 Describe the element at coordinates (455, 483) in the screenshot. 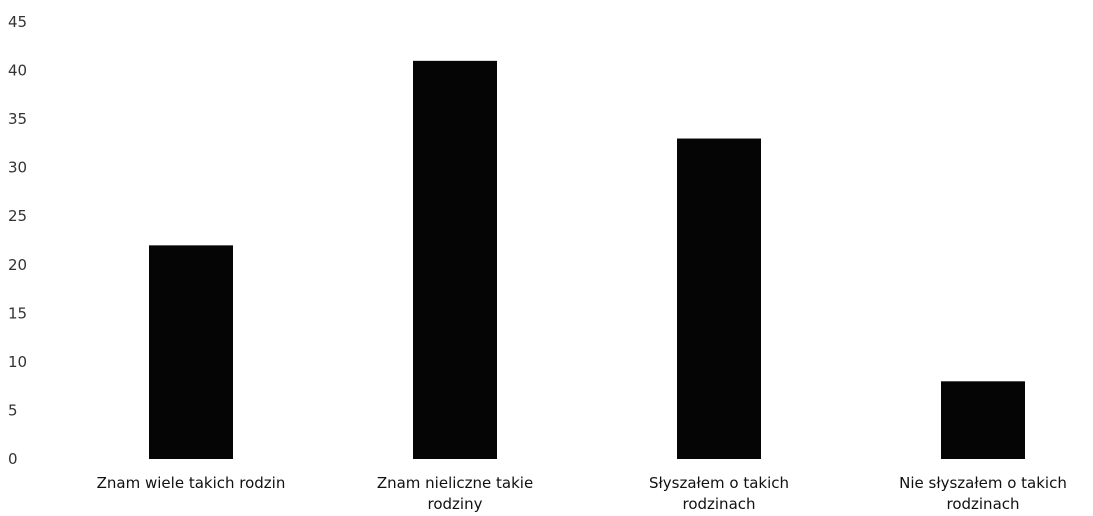

I see `x-category-label-line: Znam nieliczne takie` at that location.